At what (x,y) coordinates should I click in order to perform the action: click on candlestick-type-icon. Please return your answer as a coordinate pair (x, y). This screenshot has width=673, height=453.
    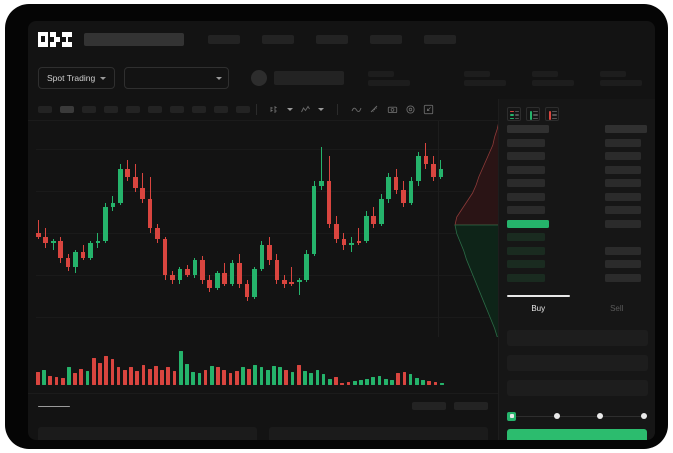
    Looking at the image, I should click on (274, 109).